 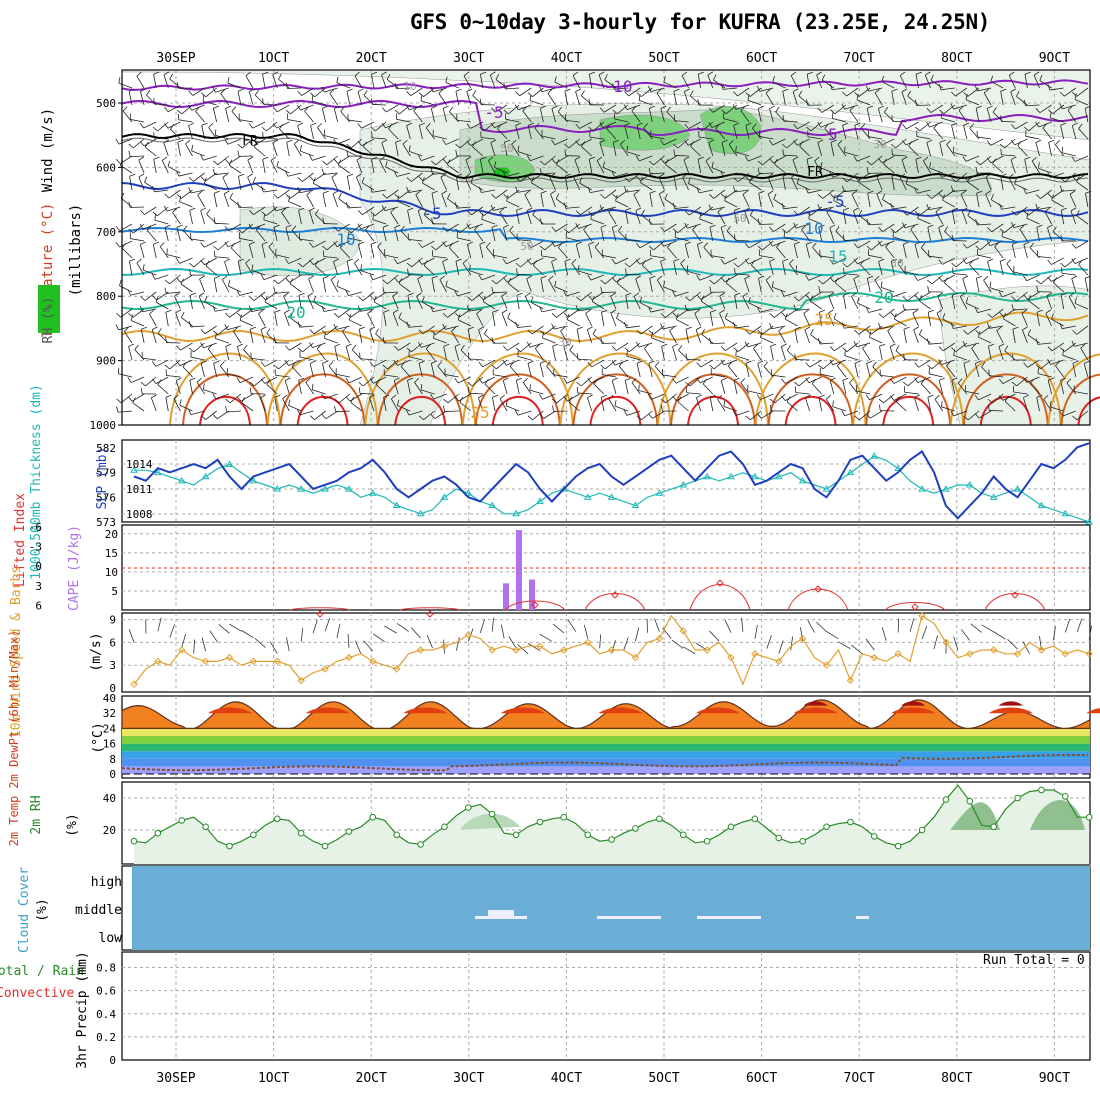 What do you see at coordinates (320, 614) in the screenshot?
I see `lifted-index-marker` at bounding box center [320, 614].